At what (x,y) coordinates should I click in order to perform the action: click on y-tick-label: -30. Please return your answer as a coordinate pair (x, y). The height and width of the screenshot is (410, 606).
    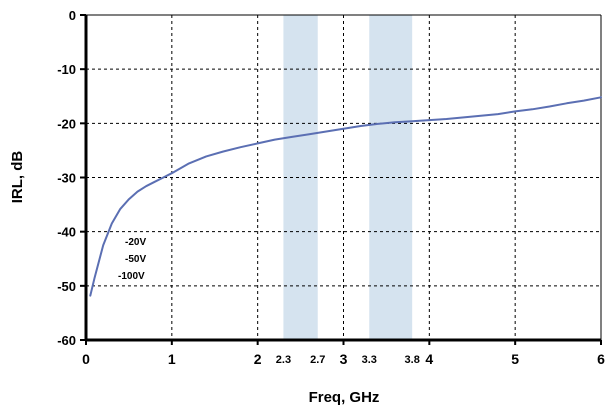
    Looking at the image, I should click on (66, 178).